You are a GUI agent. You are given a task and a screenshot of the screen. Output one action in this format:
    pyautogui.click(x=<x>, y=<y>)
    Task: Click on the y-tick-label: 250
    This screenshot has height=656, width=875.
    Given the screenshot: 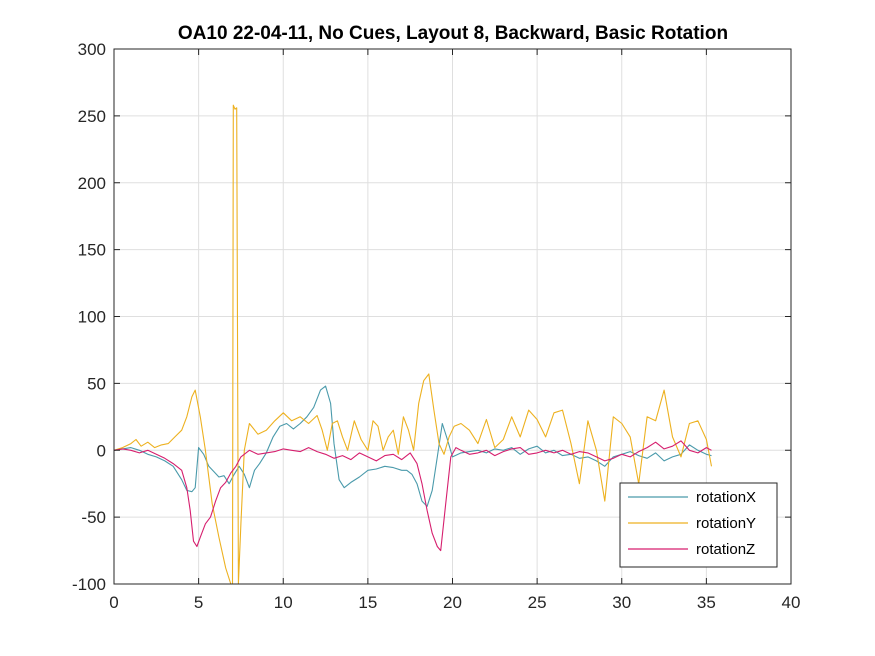 What is the action you would take?
    pyautogui.click(x=92, y=116)
    